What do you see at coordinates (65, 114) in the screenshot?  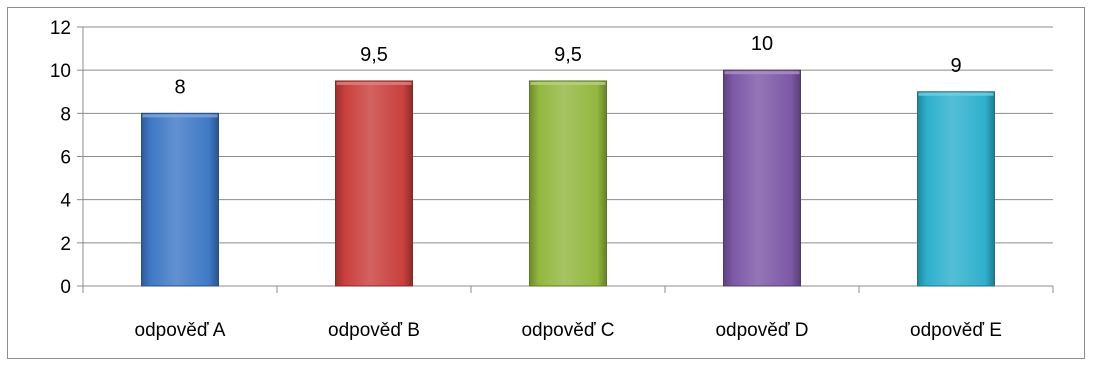 I see `y-tick-label-8: 8` at bounding box center [65, 114].